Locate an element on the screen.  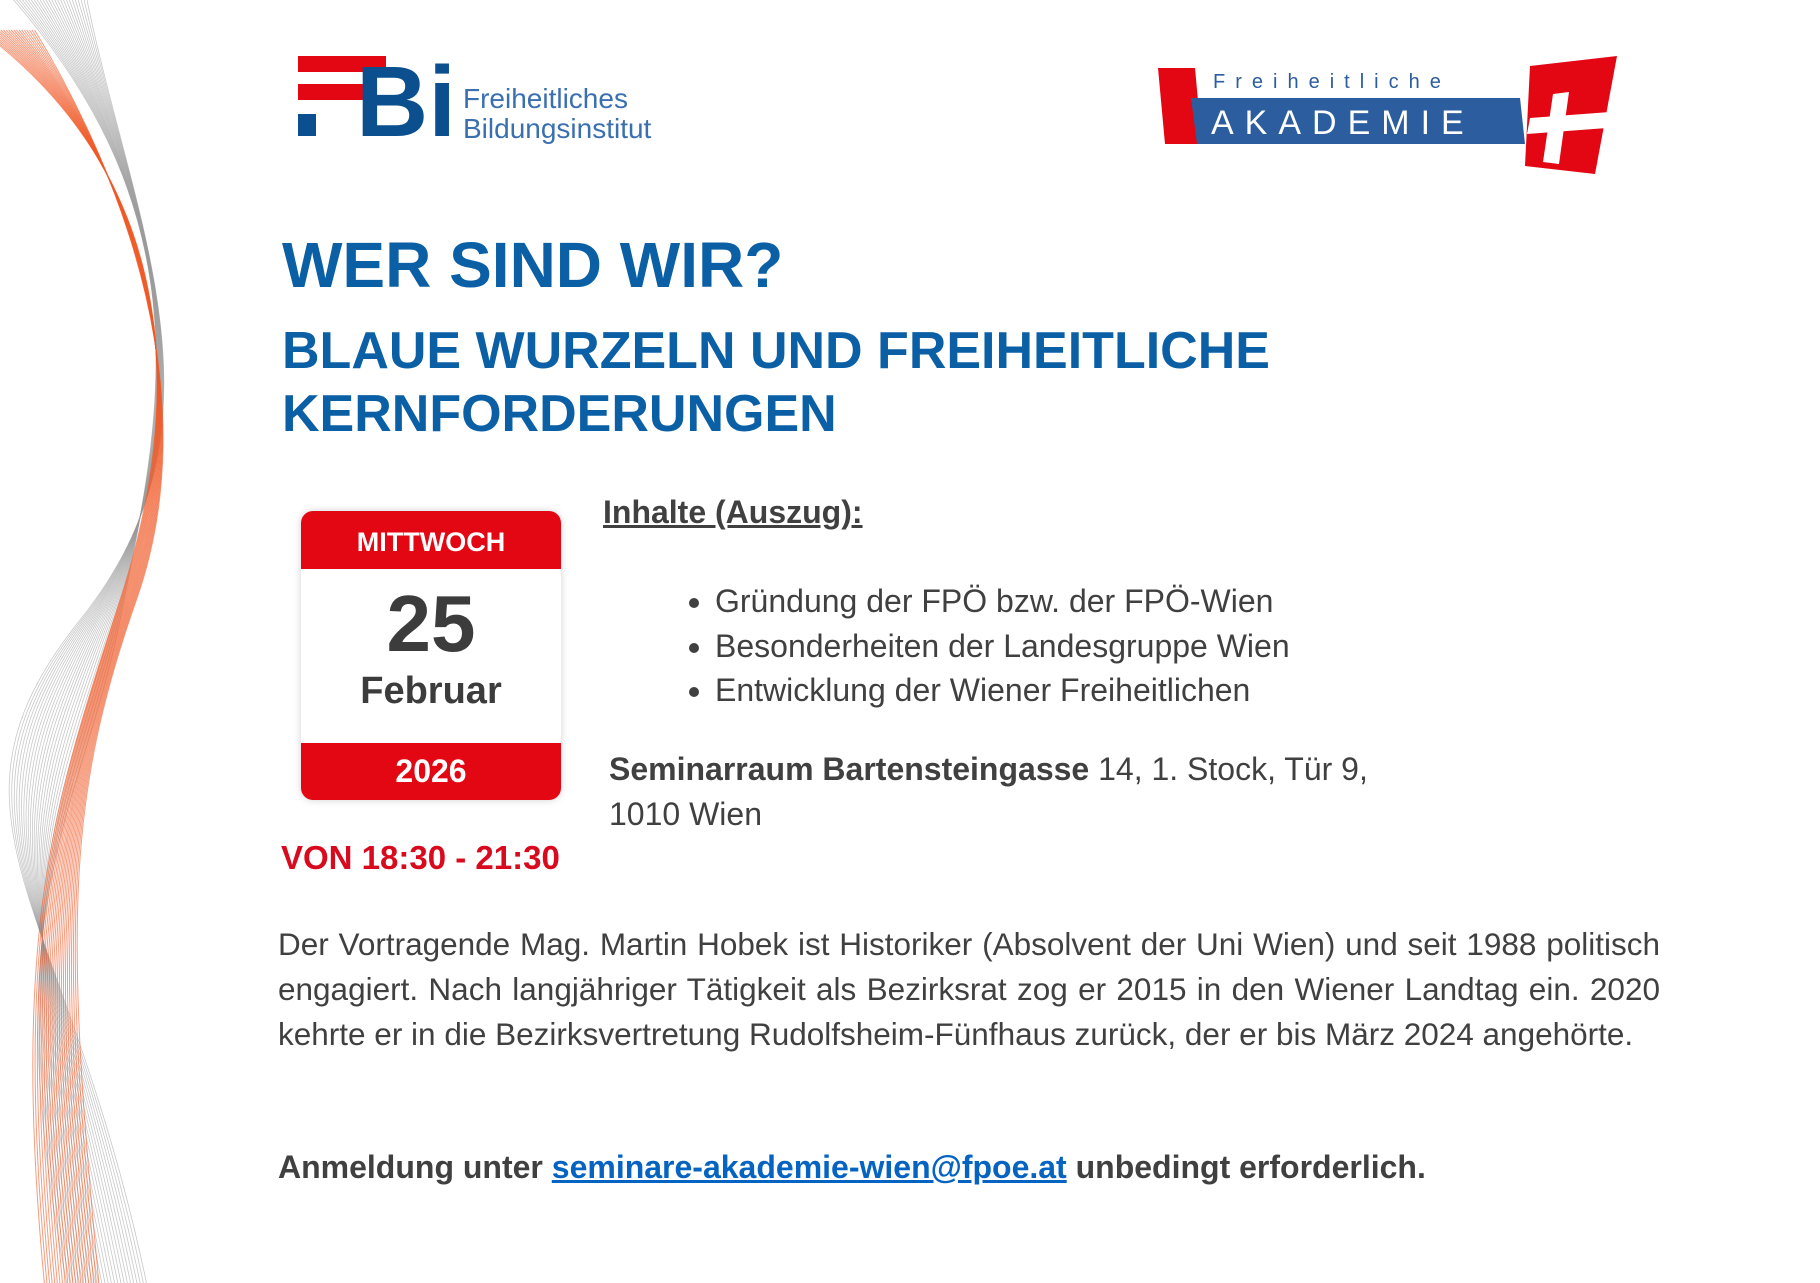
fbi-logo-caption: Freiheitliches Bildungsinstitut is located at coordinates (557, 114).